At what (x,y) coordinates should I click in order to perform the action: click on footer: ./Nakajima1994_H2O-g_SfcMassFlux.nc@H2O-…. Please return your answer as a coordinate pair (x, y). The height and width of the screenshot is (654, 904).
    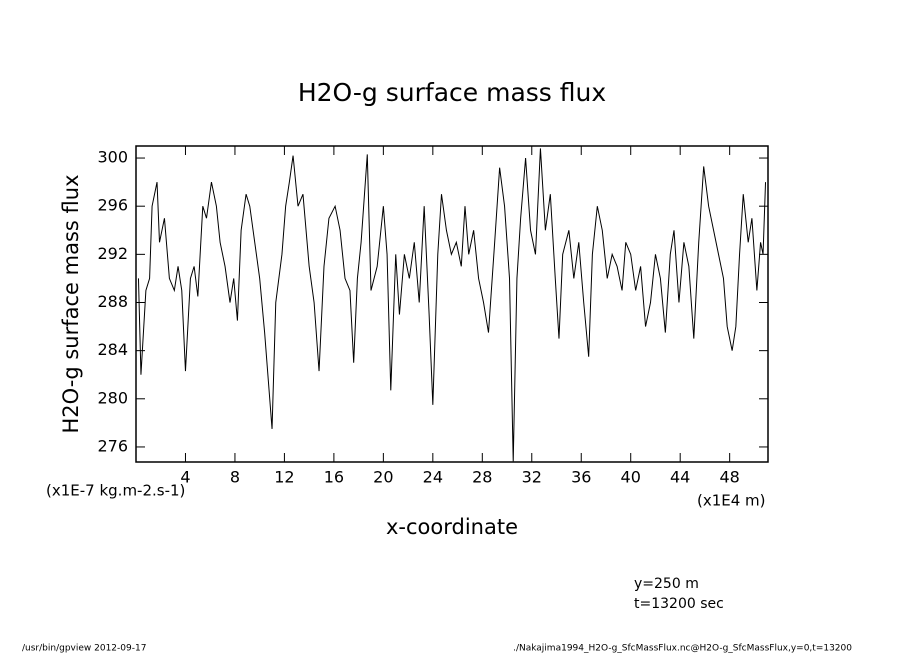
    Looking at the image, I should click on (682, 649).